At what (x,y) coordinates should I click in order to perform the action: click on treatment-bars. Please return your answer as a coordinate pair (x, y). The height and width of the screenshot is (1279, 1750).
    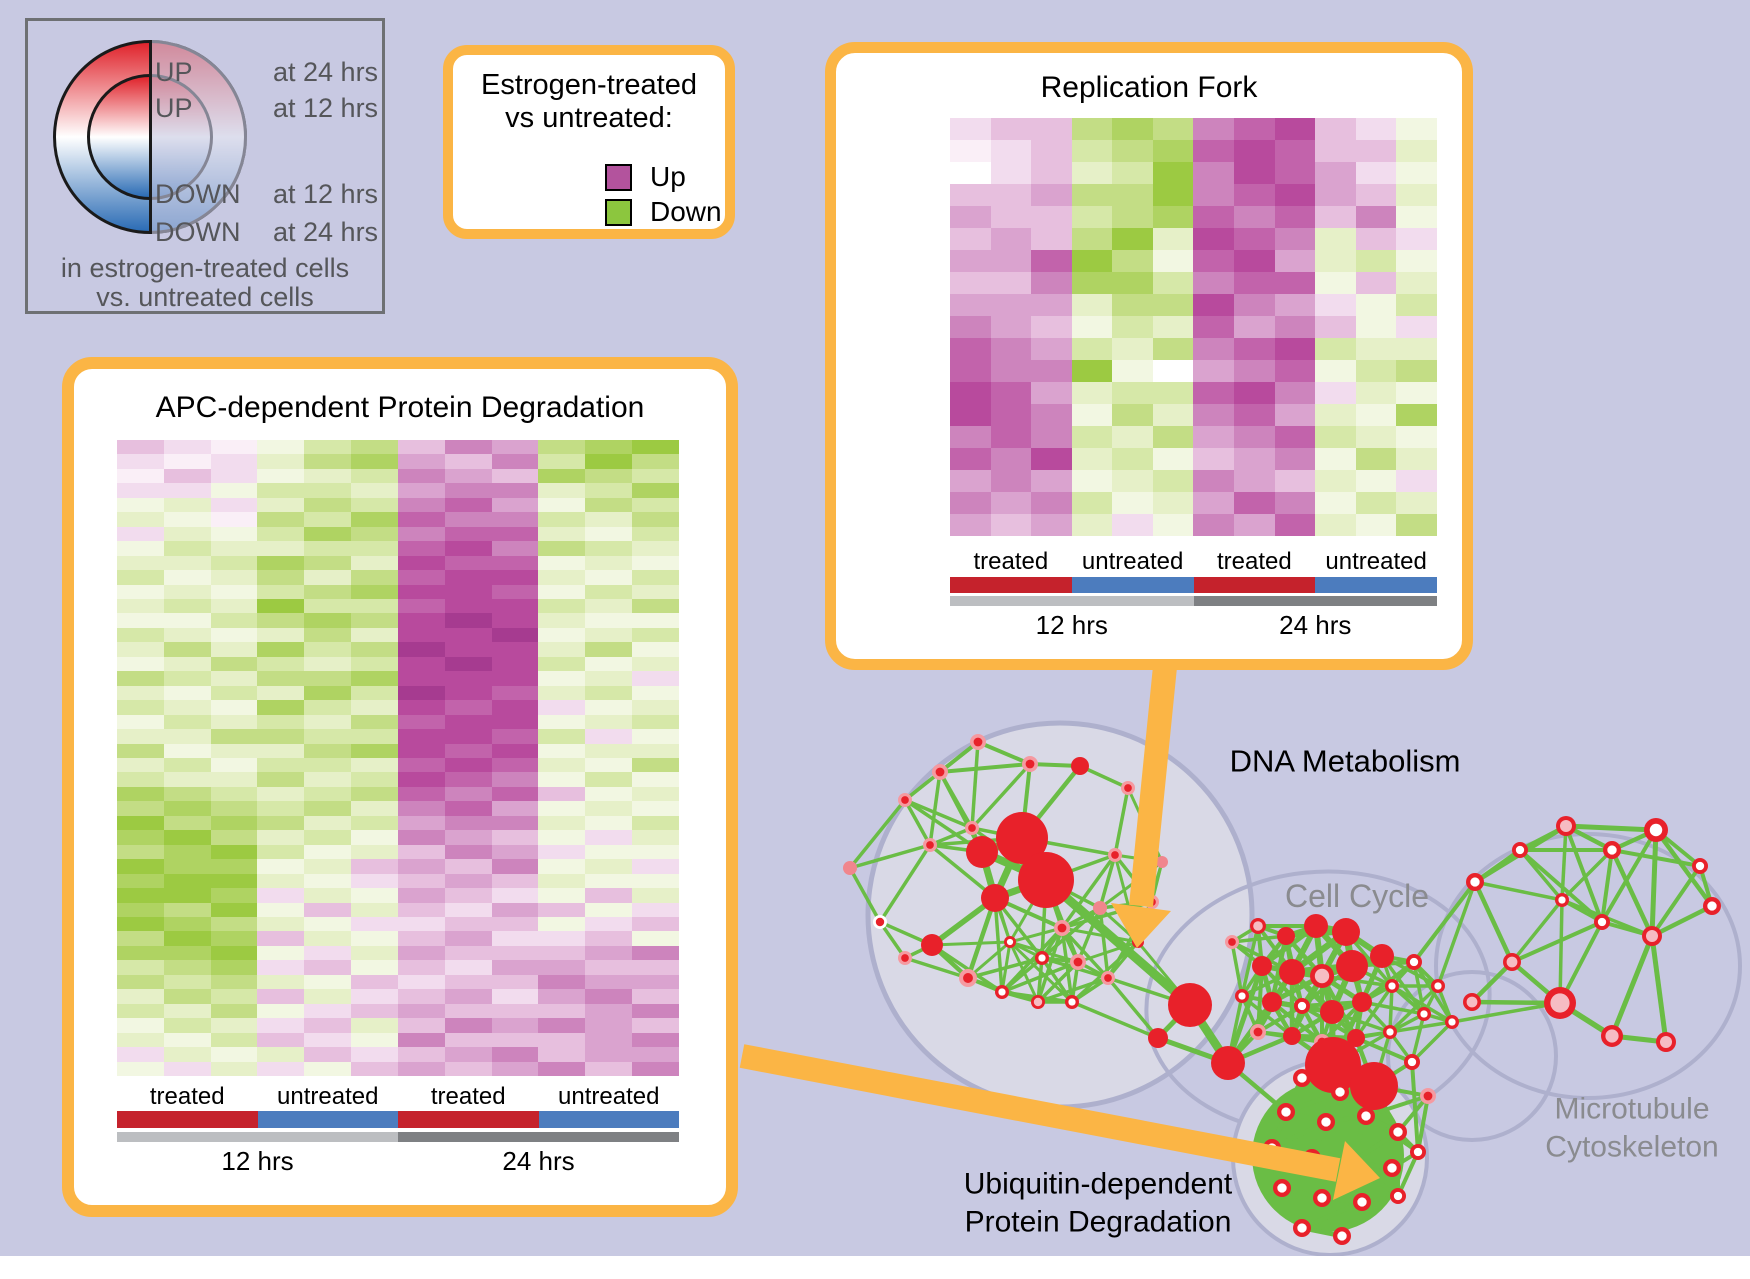
    Looking at the image, I should click on (1193, 585).